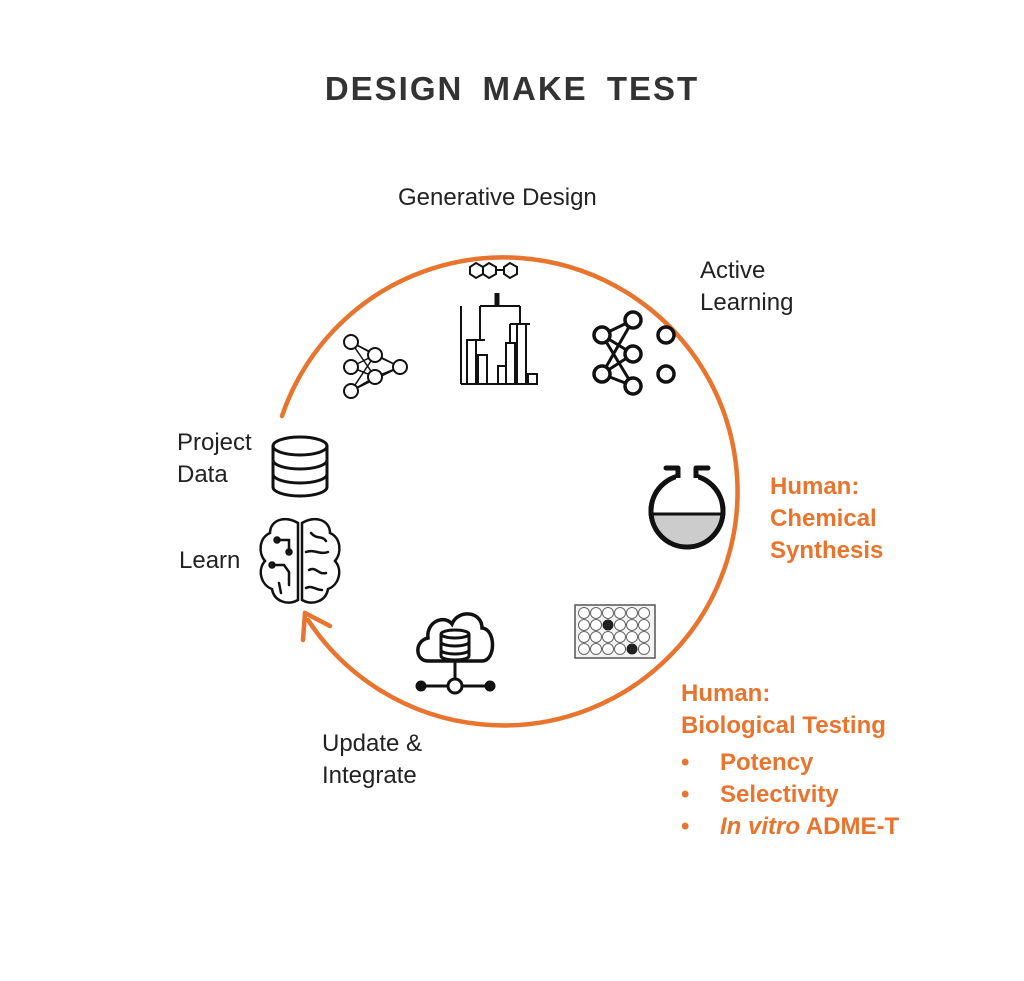 This screenshot has height=981, width=1024. Describe the element at coordinates (214, 459) in the screenshot. I see `label-project-data: Project Data` at that location.